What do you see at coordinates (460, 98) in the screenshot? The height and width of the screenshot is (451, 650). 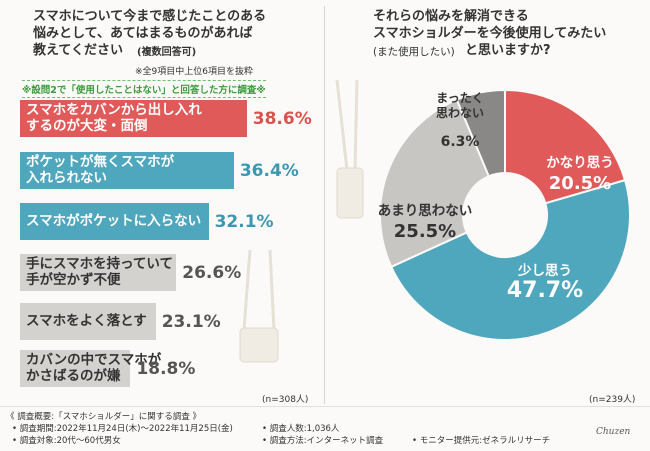 I see `donut-category-text: まったく` at bounding box center [460, 98].